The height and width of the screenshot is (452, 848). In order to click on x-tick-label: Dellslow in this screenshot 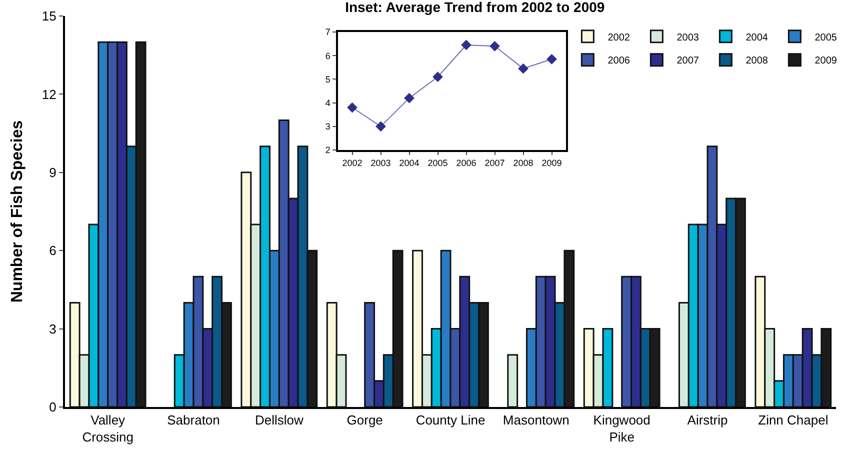, I will do `click(279, 420)`.